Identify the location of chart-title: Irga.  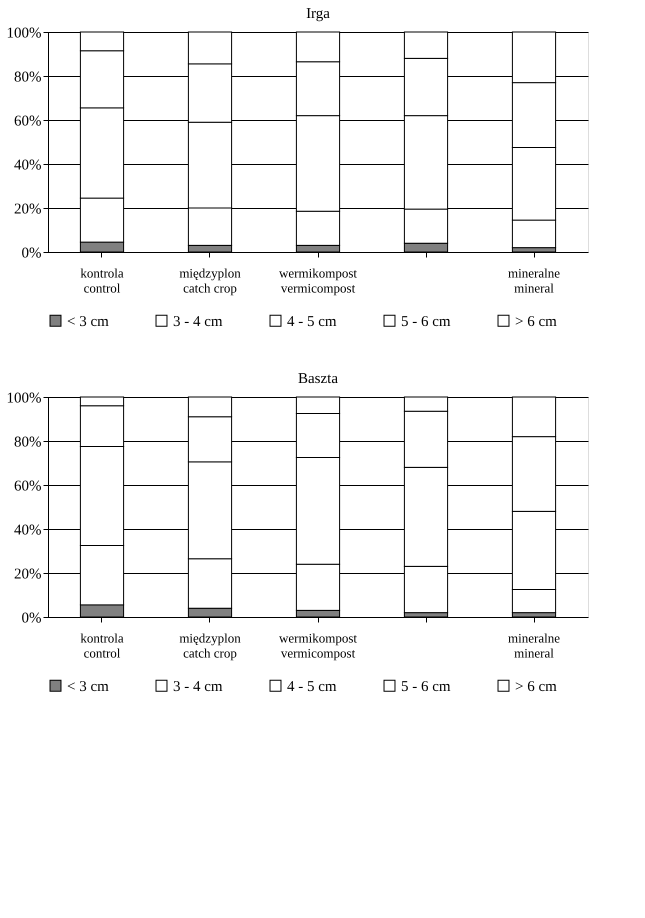
(318, 14).